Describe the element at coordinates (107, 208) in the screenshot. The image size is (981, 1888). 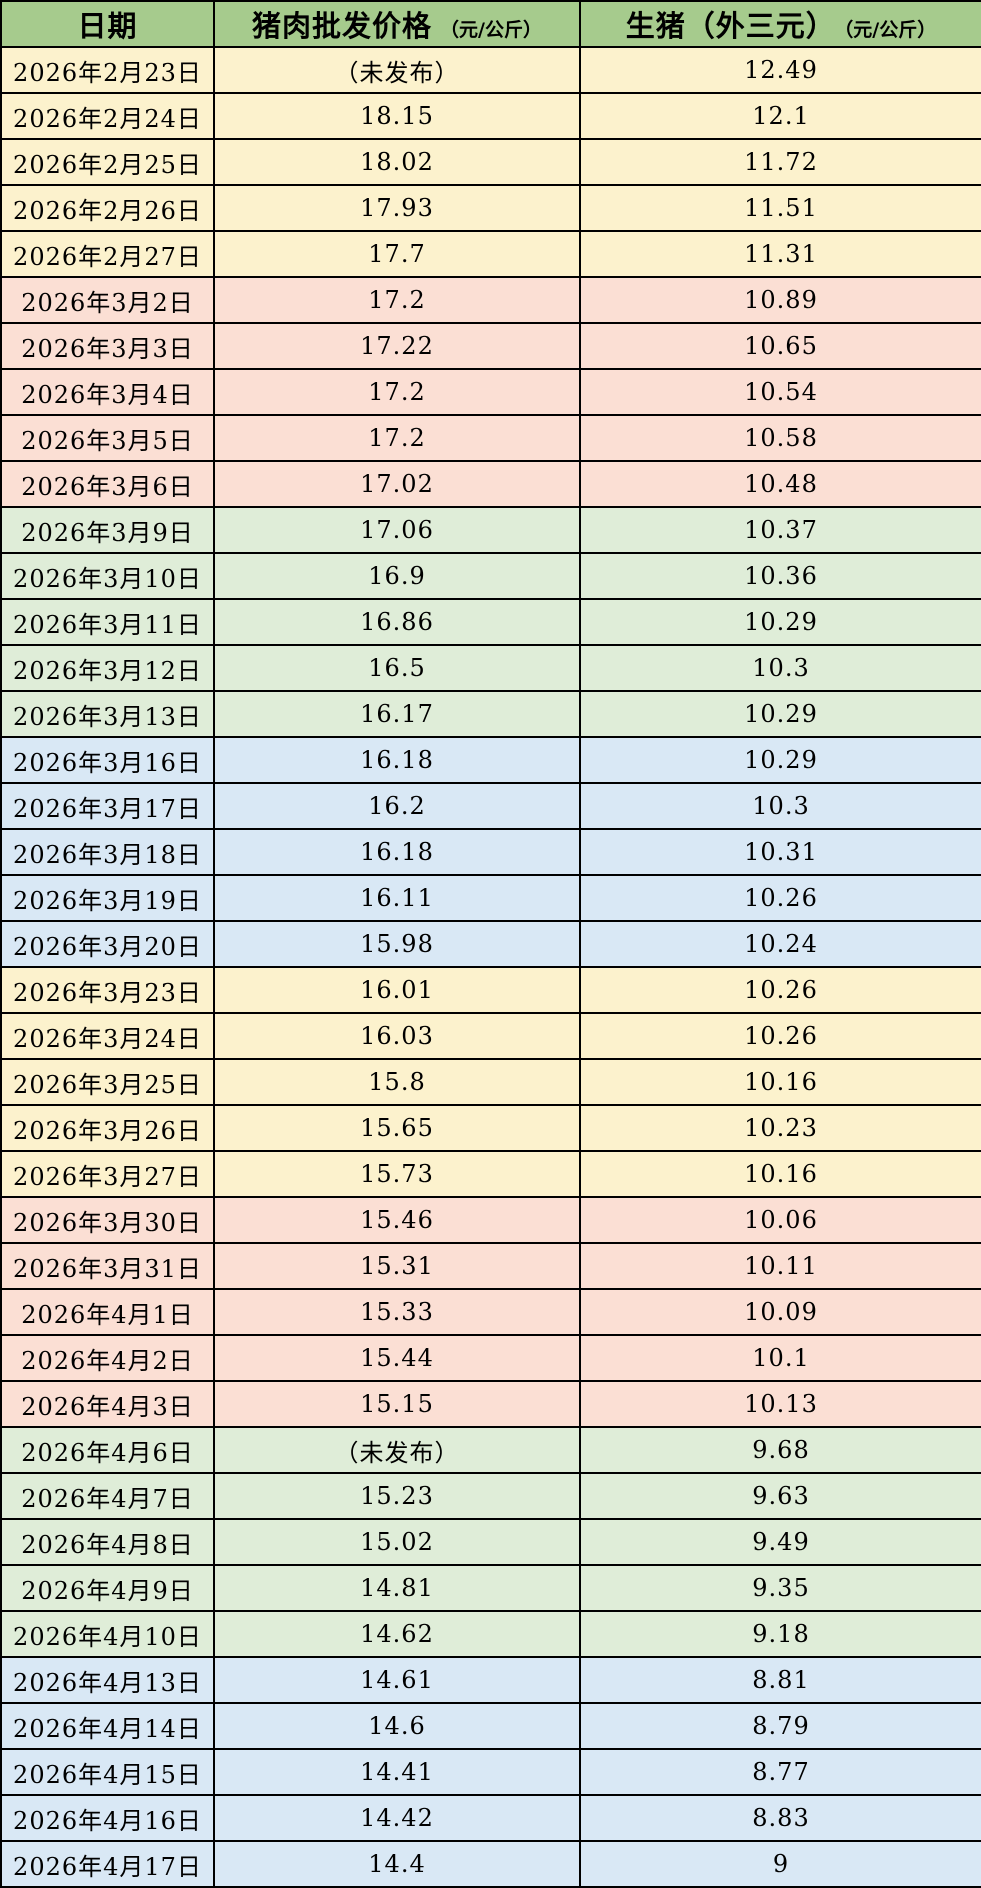
I see `date-cell: 2026年2月26日` at that location.